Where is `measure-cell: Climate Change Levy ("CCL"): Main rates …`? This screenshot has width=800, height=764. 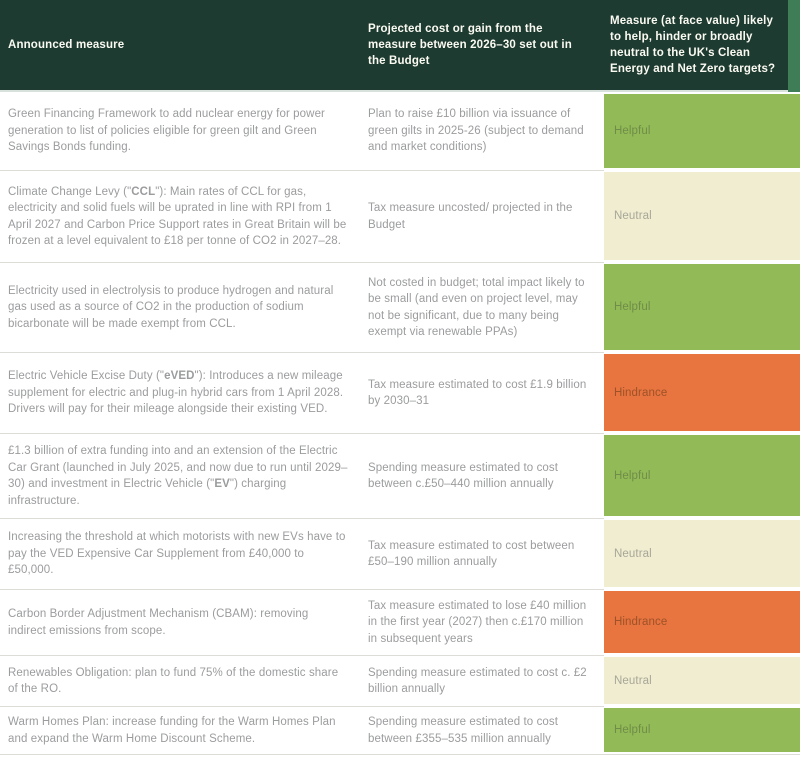 measure-cell: Climate Change Levy ("CCL"): Main rates … is located at coordinates (180, 216).